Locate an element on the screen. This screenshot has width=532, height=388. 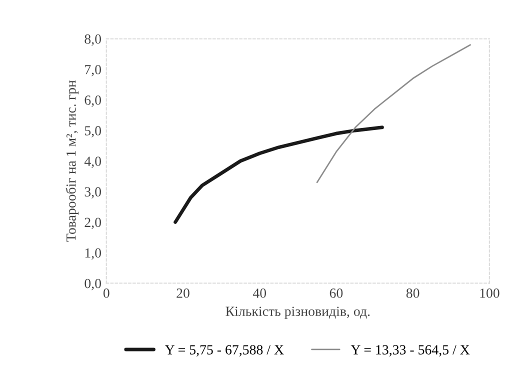
legend-label: Y = 13,33 - 564,5 / X is located at coordinates (410, 350).